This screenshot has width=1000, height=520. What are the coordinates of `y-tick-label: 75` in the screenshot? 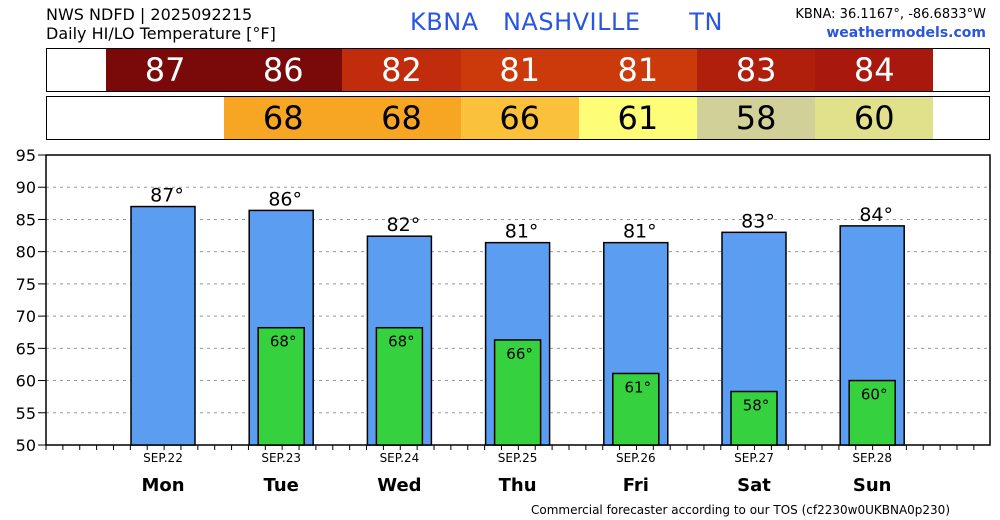 It's located at (26, 284).